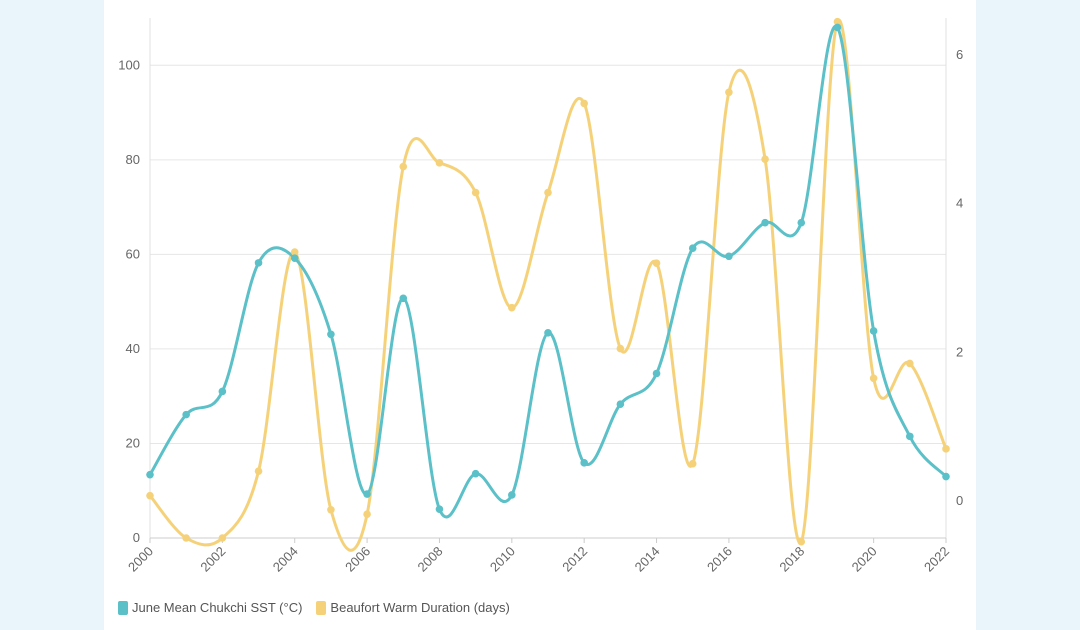  Describe the element at coordinates (217, 607) in the screenshot. I see `legend-label-sst: June Mean Chukchi SST (°C)` at that location.